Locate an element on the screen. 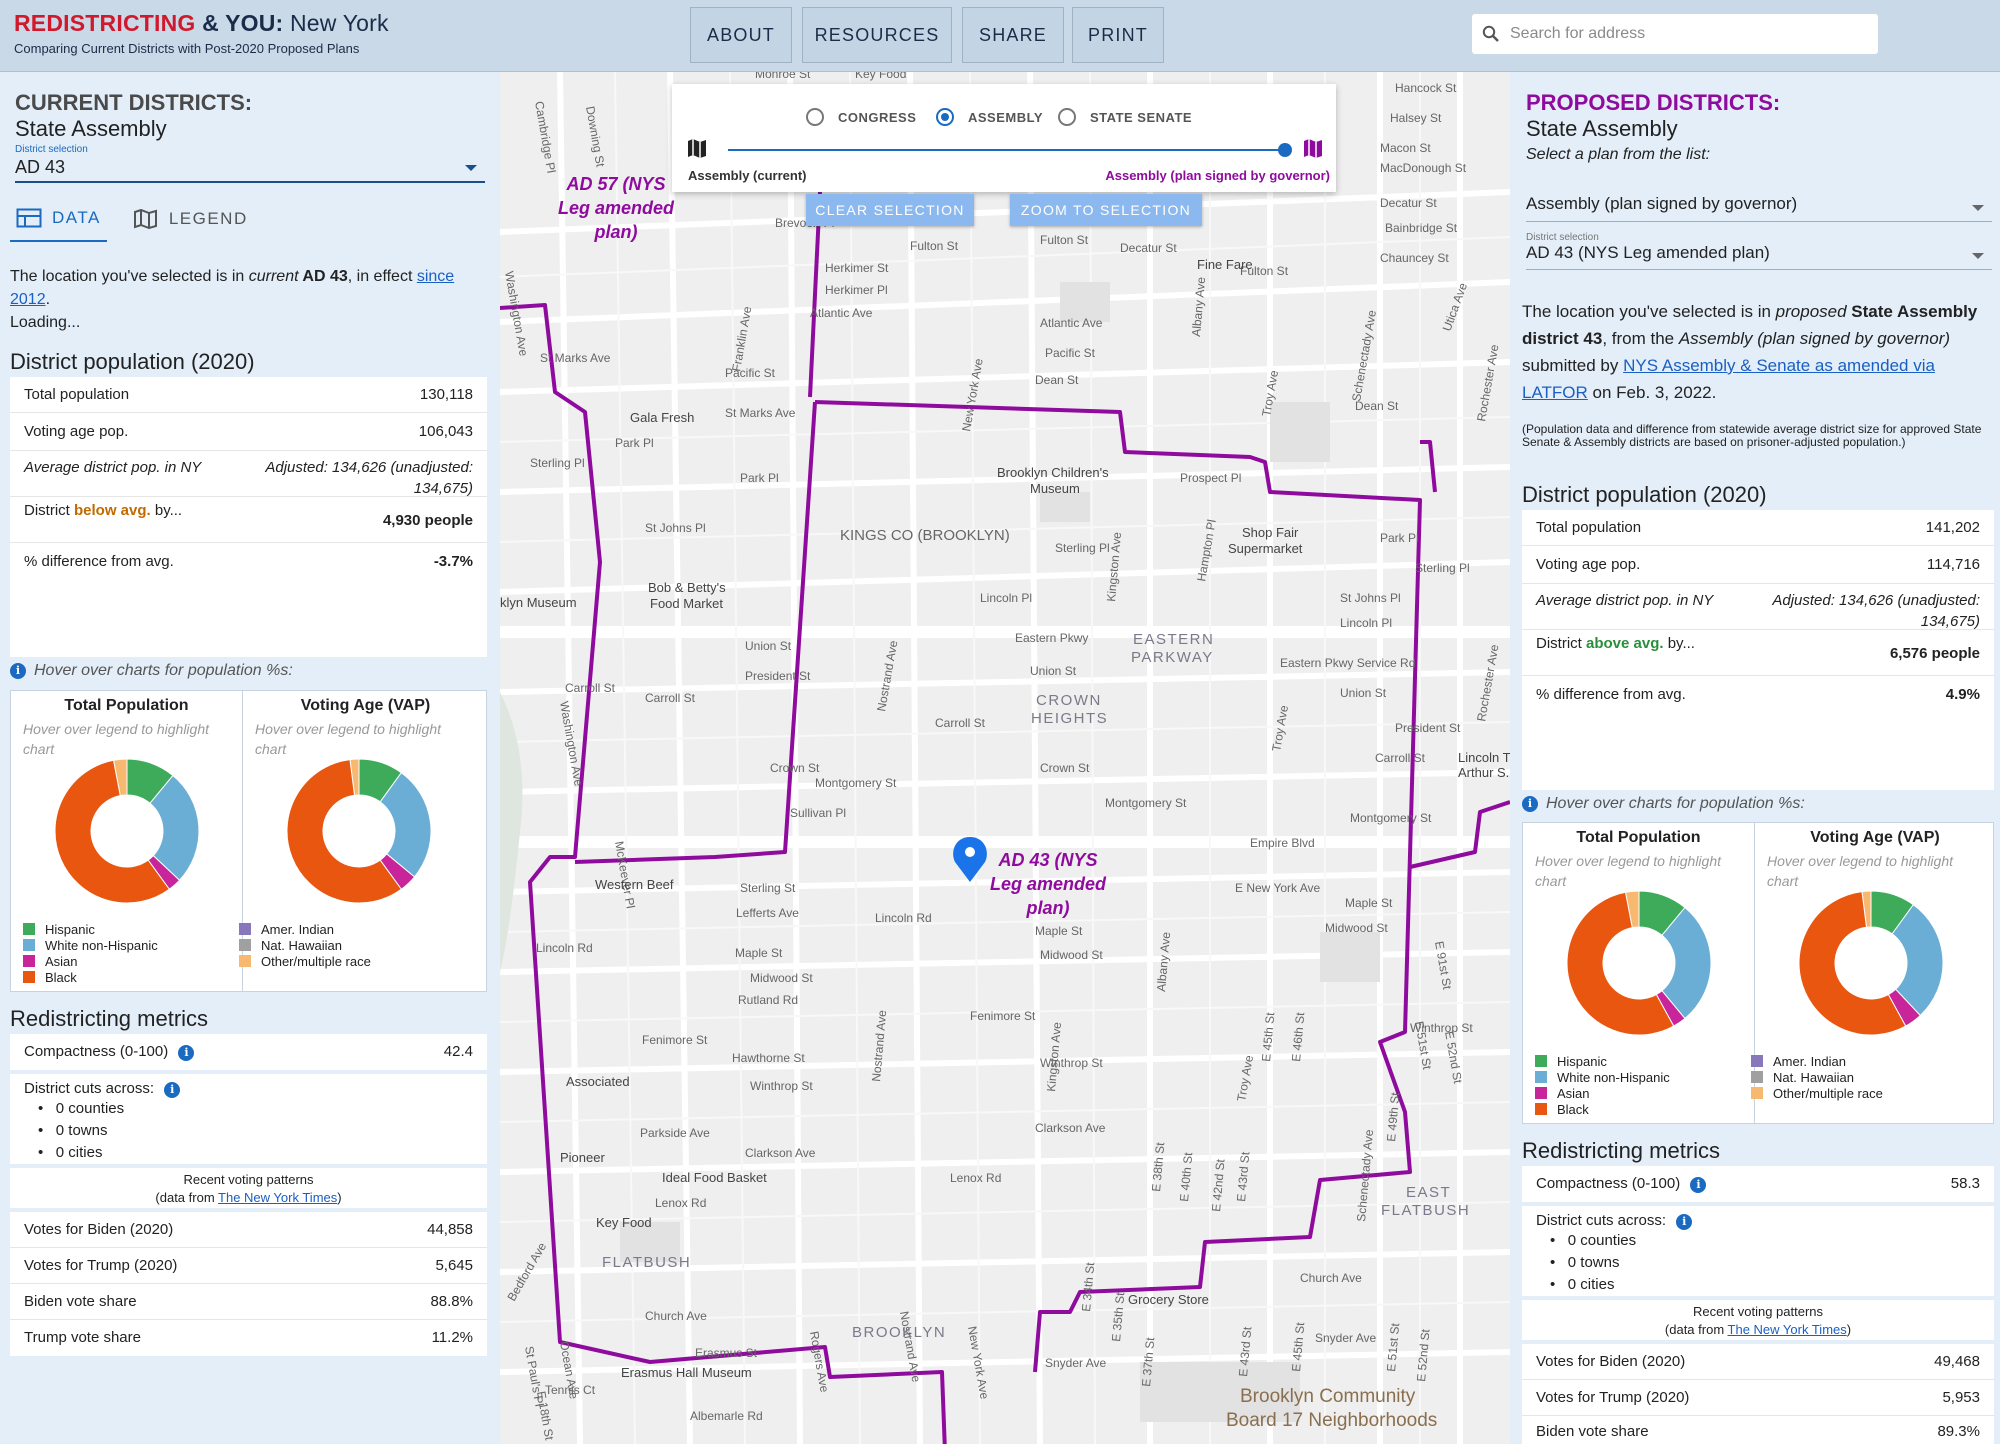  slider-left-label: Assembly (current) is located at coordinates (747, 175).